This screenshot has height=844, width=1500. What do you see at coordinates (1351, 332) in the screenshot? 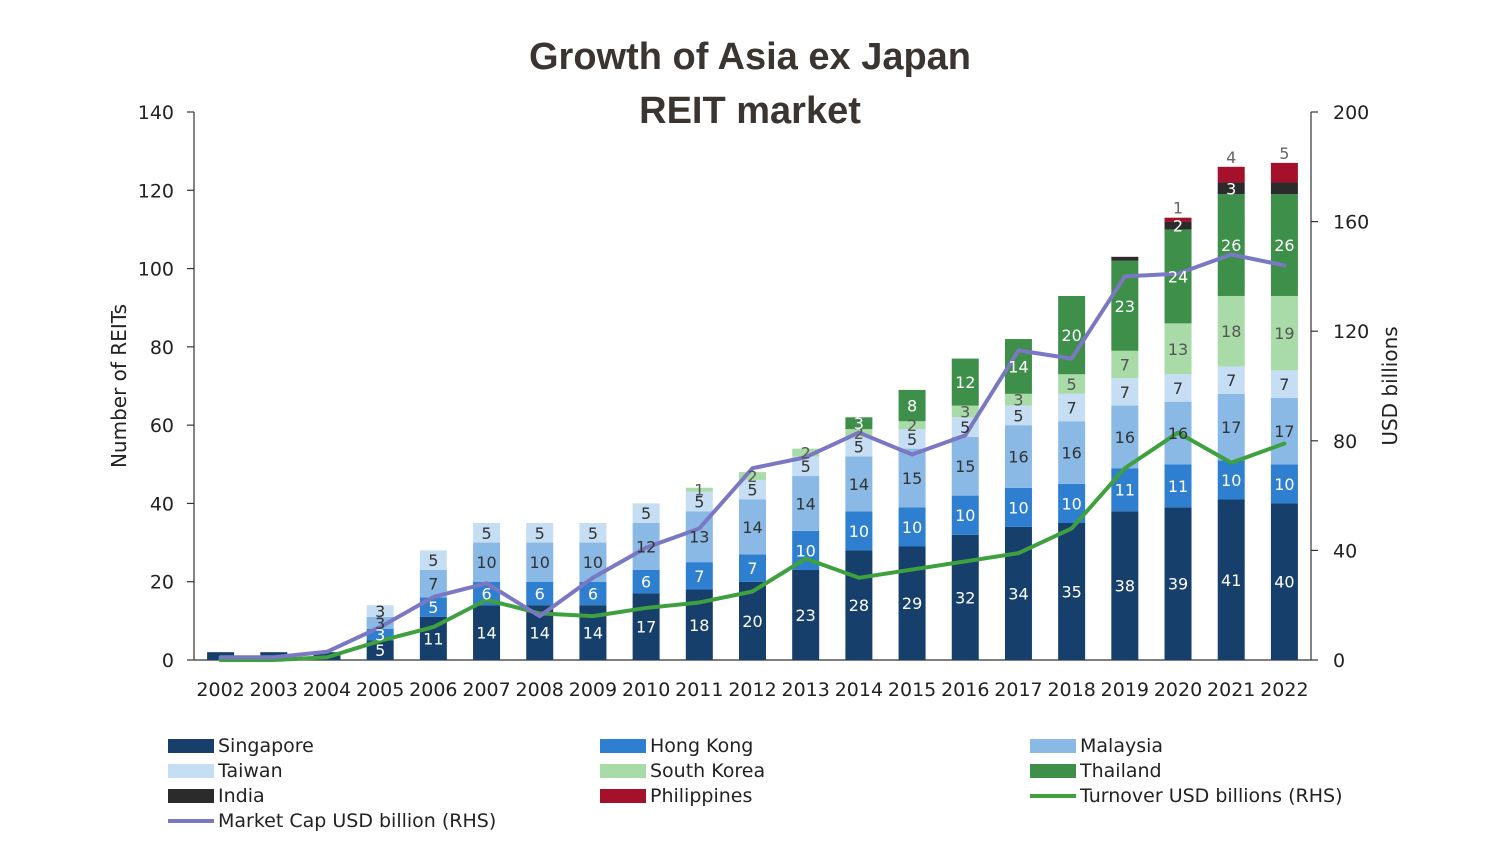
I see `right-tick-label: 120` at bounding box center [1351, 332].